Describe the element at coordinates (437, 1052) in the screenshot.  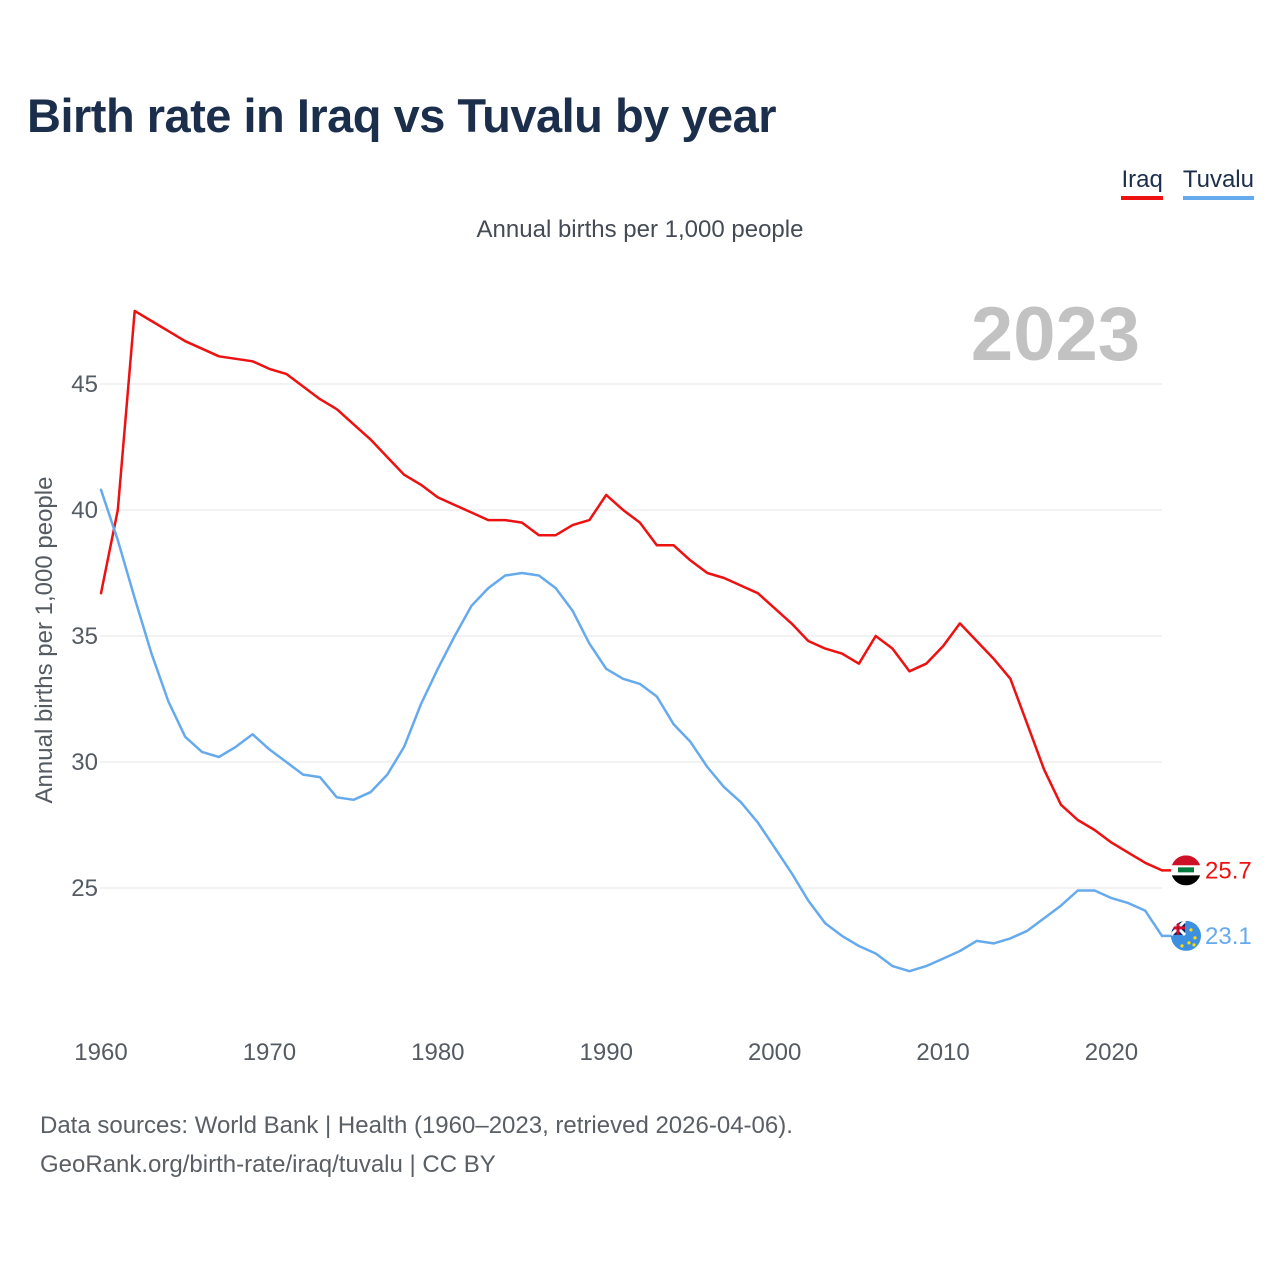
I see `x-tick-label-1980: 1980` at that location.